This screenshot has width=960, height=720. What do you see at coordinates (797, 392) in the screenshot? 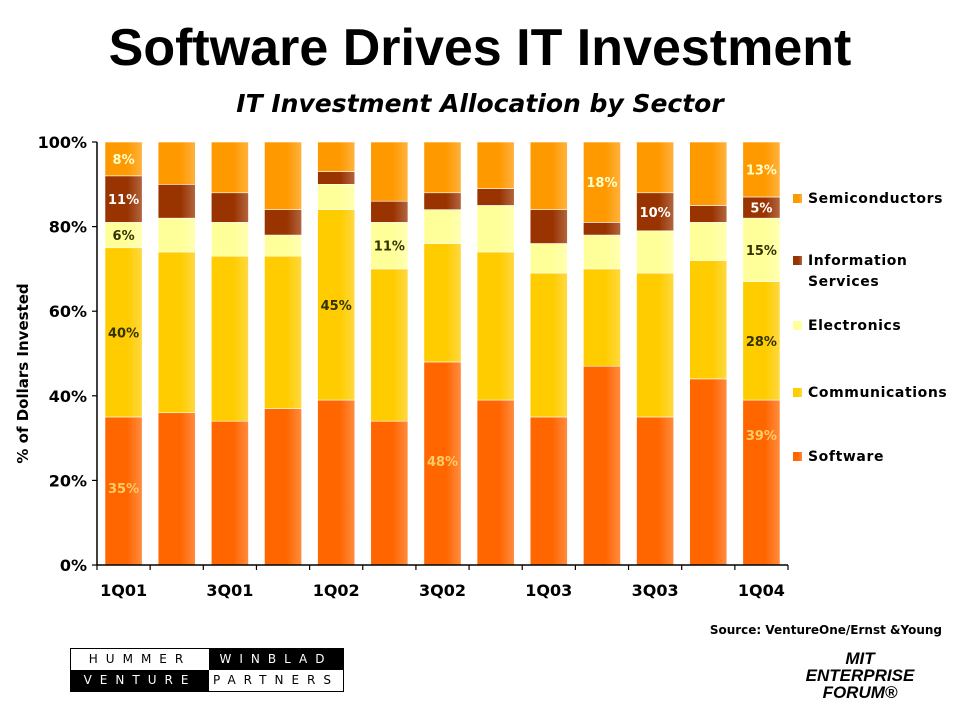
I see `legend-swatch-communications` at bounding box center [797, 392].